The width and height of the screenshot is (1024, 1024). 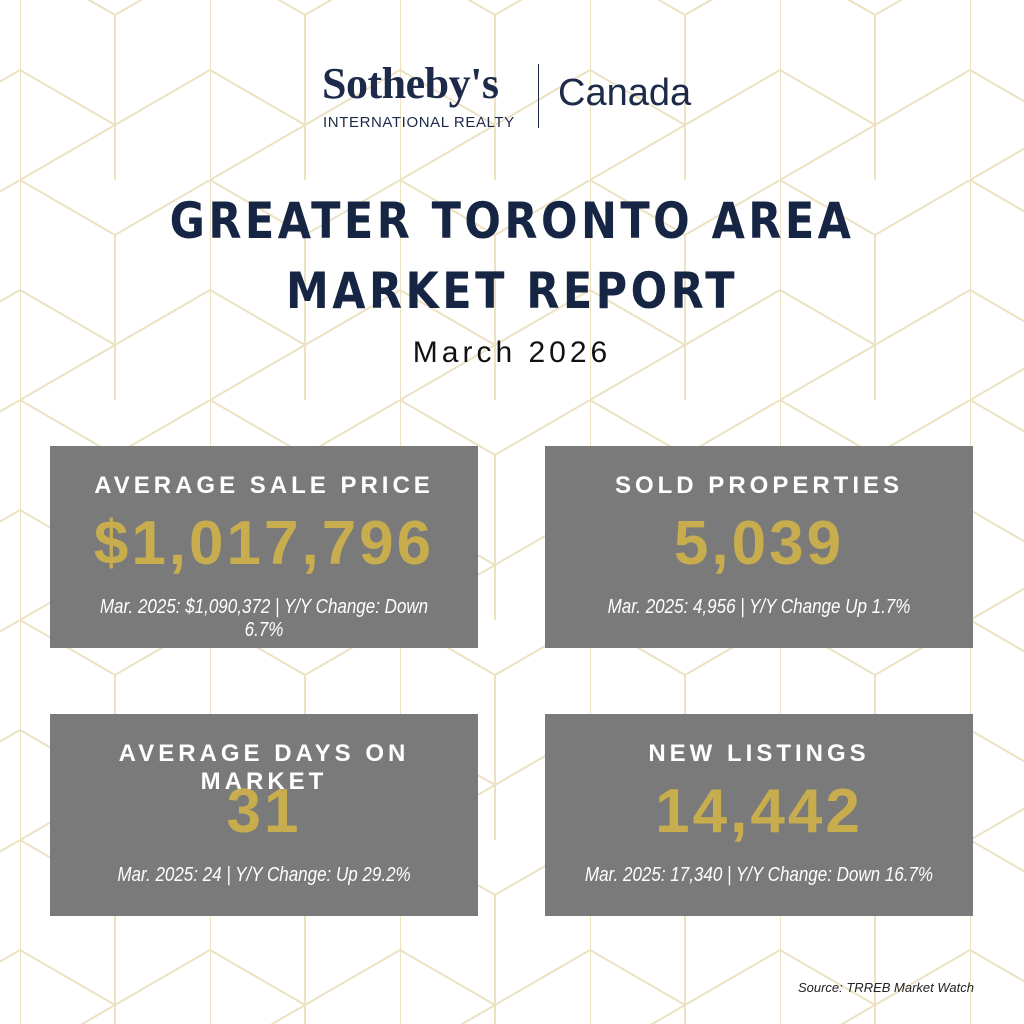 I want to click on logo-divider, so click(x=538, y=96).